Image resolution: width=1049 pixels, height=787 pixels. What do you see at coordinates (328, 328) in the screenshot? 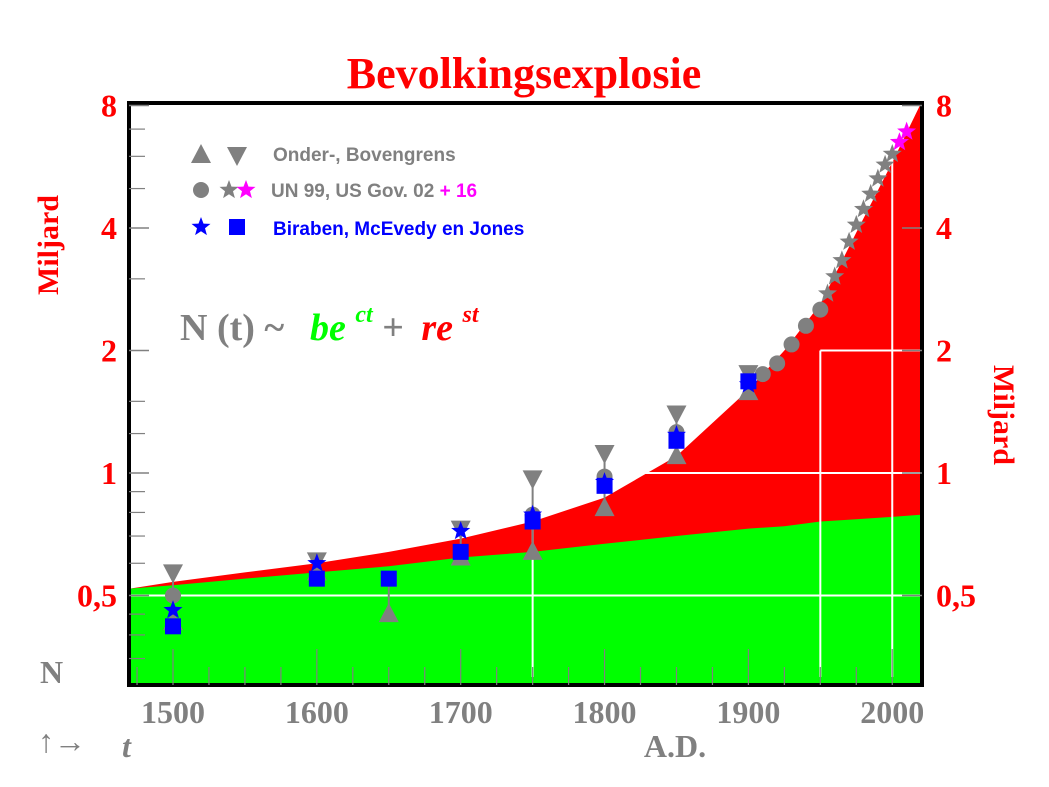
I see `formula-green-term: be` at bounding box center [328, 328].